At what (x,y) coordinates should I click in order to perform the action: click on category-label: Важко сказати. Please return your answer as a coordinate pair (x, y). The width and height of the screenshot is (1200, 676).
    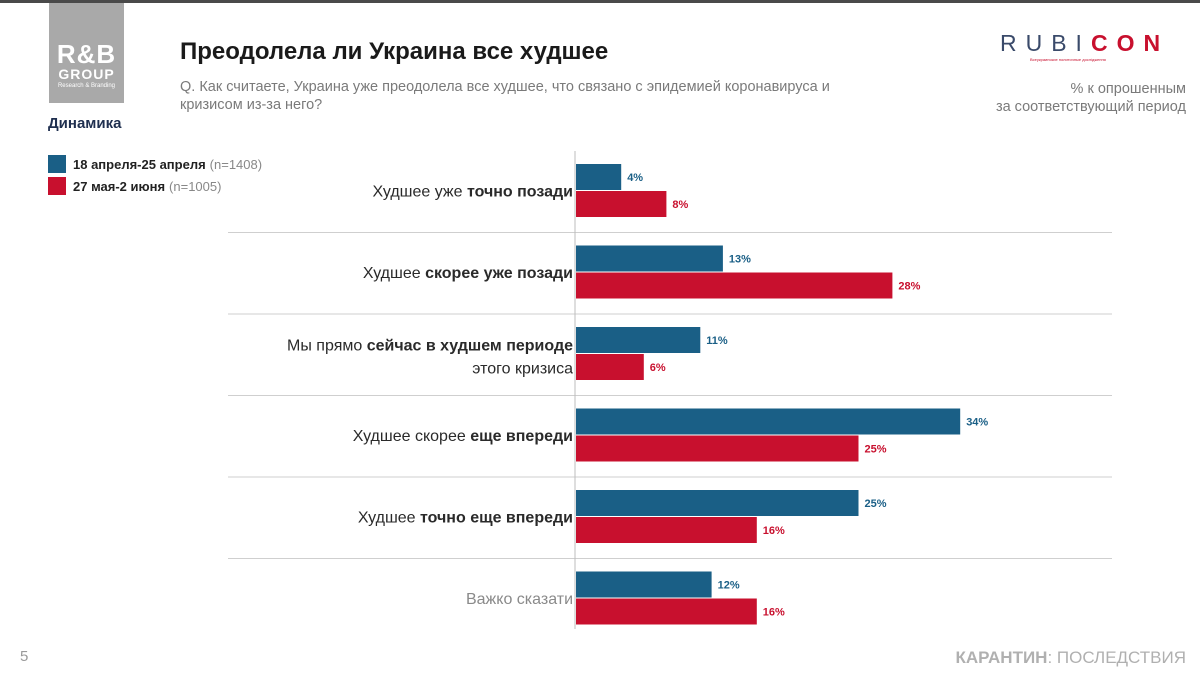
    Looking at the image, I should click on (519, 599).